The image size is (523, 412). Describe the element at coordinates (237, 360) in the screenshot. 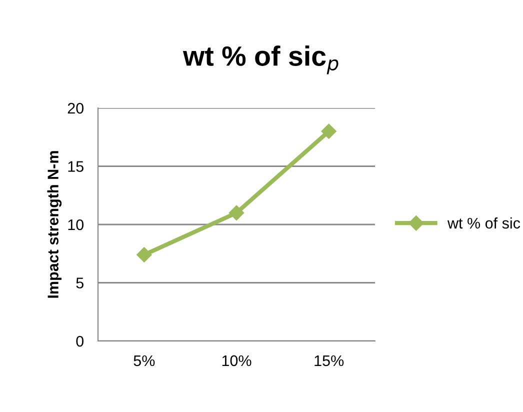

I see `x-tick-label: 10%` at that location.